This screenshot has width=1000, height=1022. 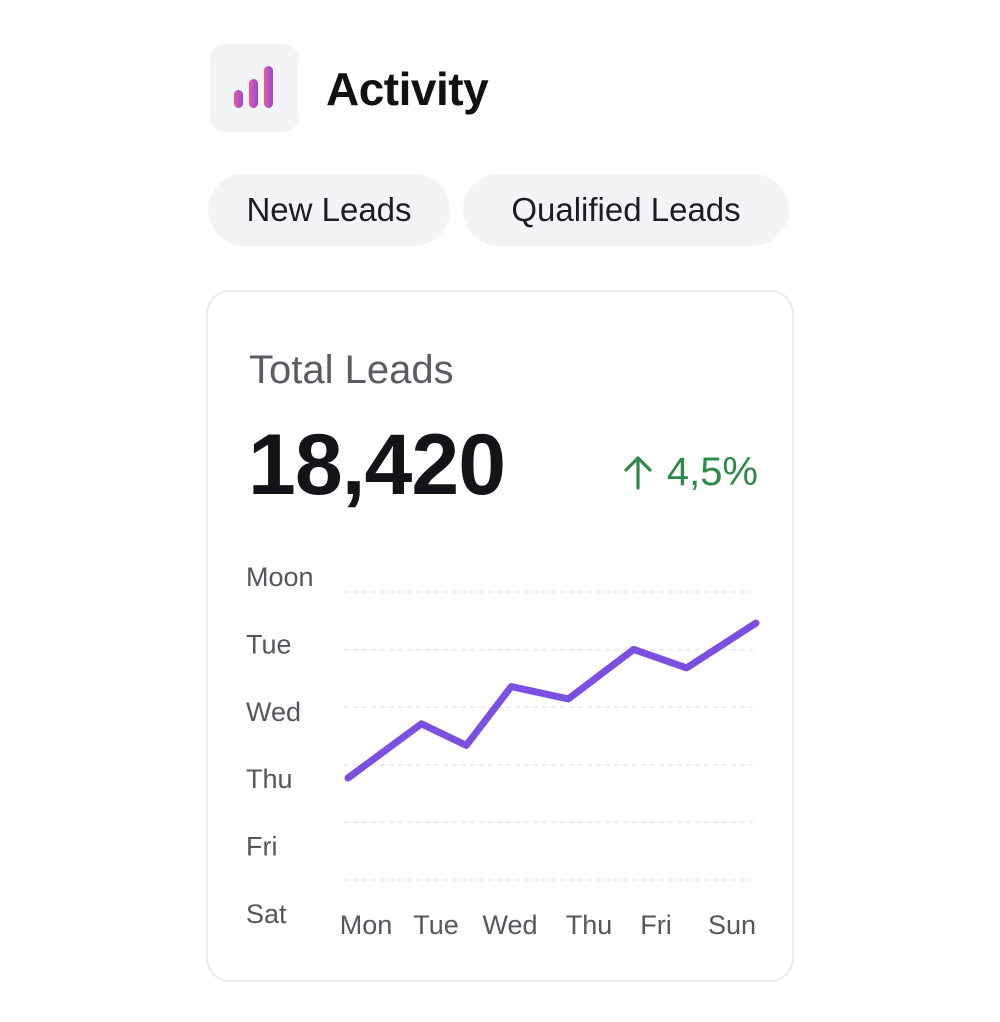 I want to click on page-title: Activity, so click(x=407, y=89).